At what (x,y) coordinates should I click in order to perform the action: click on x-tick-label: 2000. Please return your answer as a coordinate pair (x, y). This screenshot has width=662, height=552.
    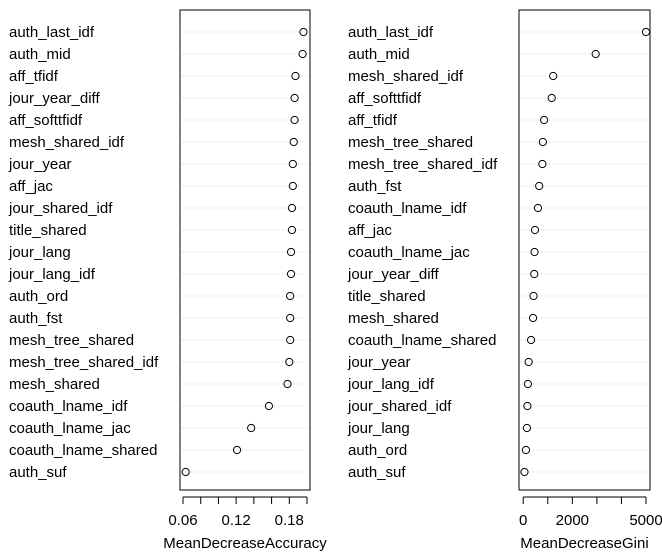
    Looking at the image, I should click on (572, 520).